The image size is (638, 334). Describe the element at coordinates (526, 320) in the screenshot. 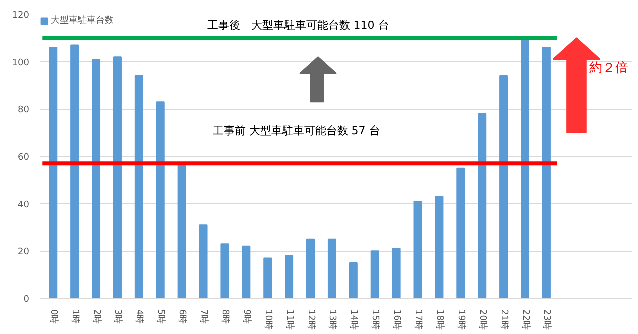

I see `x-tick-label: 22時` at that location.